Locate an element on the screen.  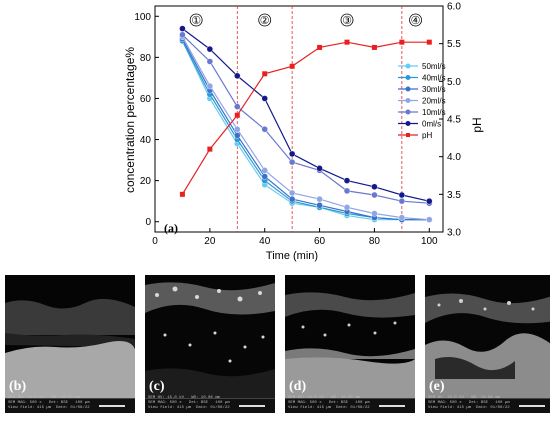
y-tick-label-right: 3.0 is located at coordinates (454, 233).